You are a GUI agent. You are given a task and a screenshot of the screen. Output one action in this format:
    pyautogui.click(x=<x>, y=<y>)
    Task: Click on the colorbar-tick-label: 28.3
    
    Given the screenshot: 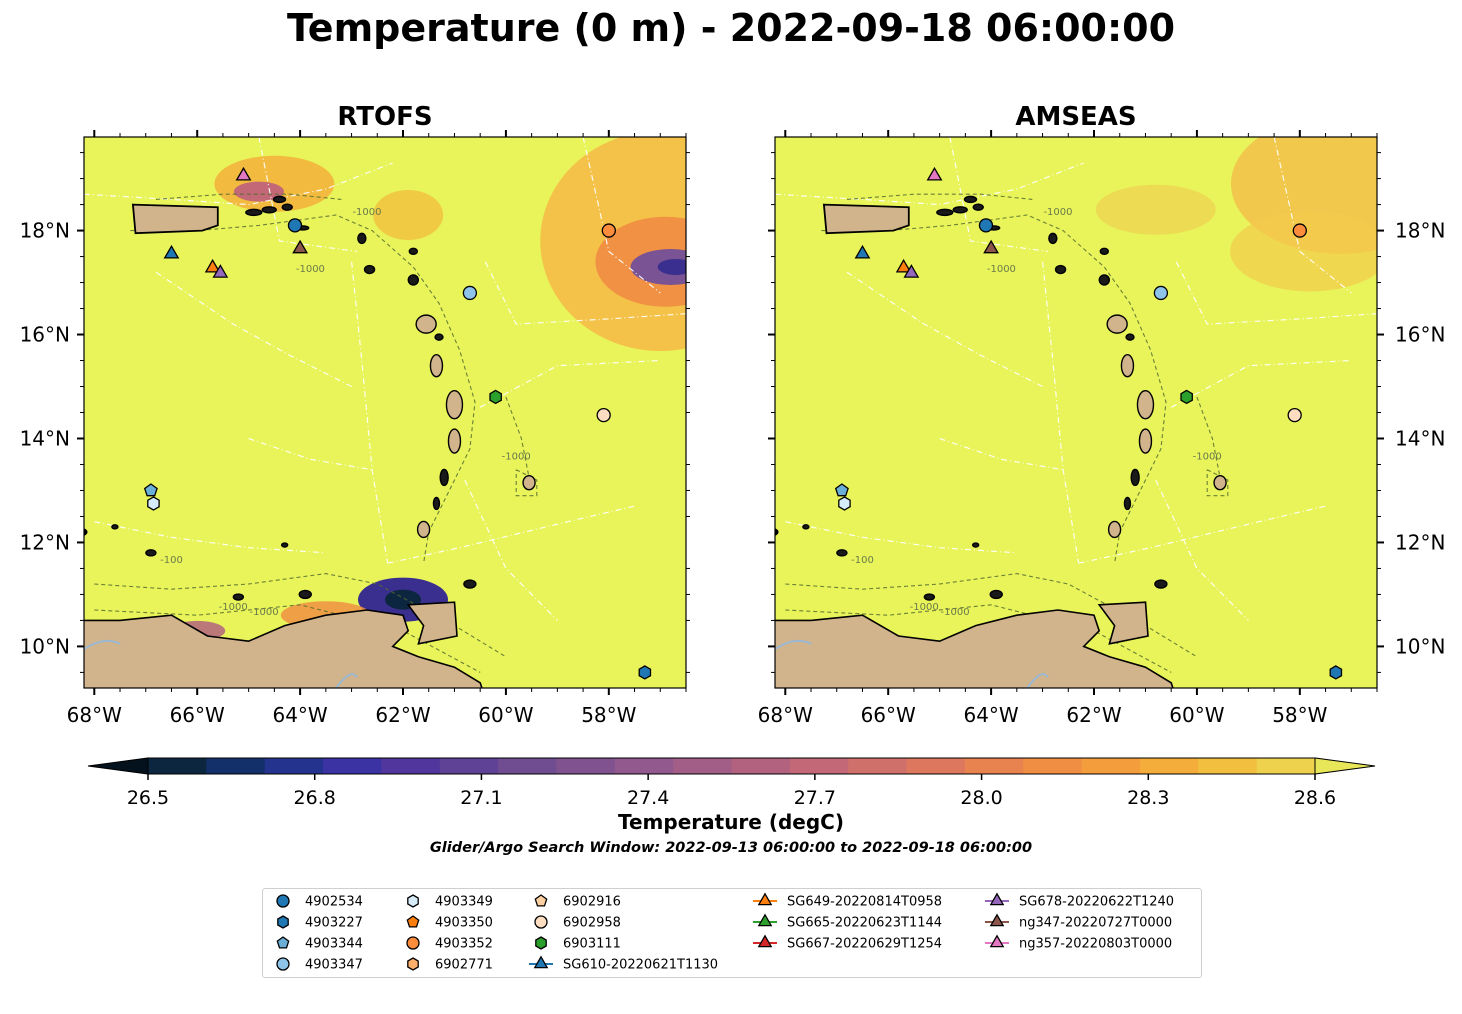 What is the action you would take?
    pyautogui.click(x=1148, y=798)
    